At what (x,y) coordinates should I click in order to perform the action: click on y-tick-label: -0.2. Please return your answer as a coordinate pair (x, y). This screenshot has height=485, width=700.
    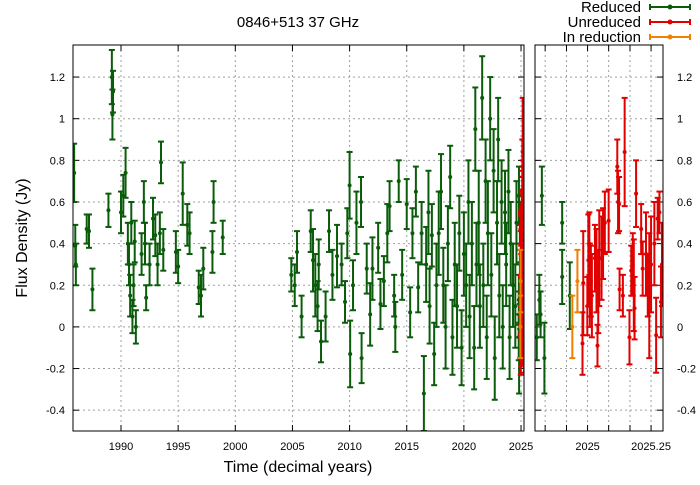
    Looking at the image, I should click on (686, 370).